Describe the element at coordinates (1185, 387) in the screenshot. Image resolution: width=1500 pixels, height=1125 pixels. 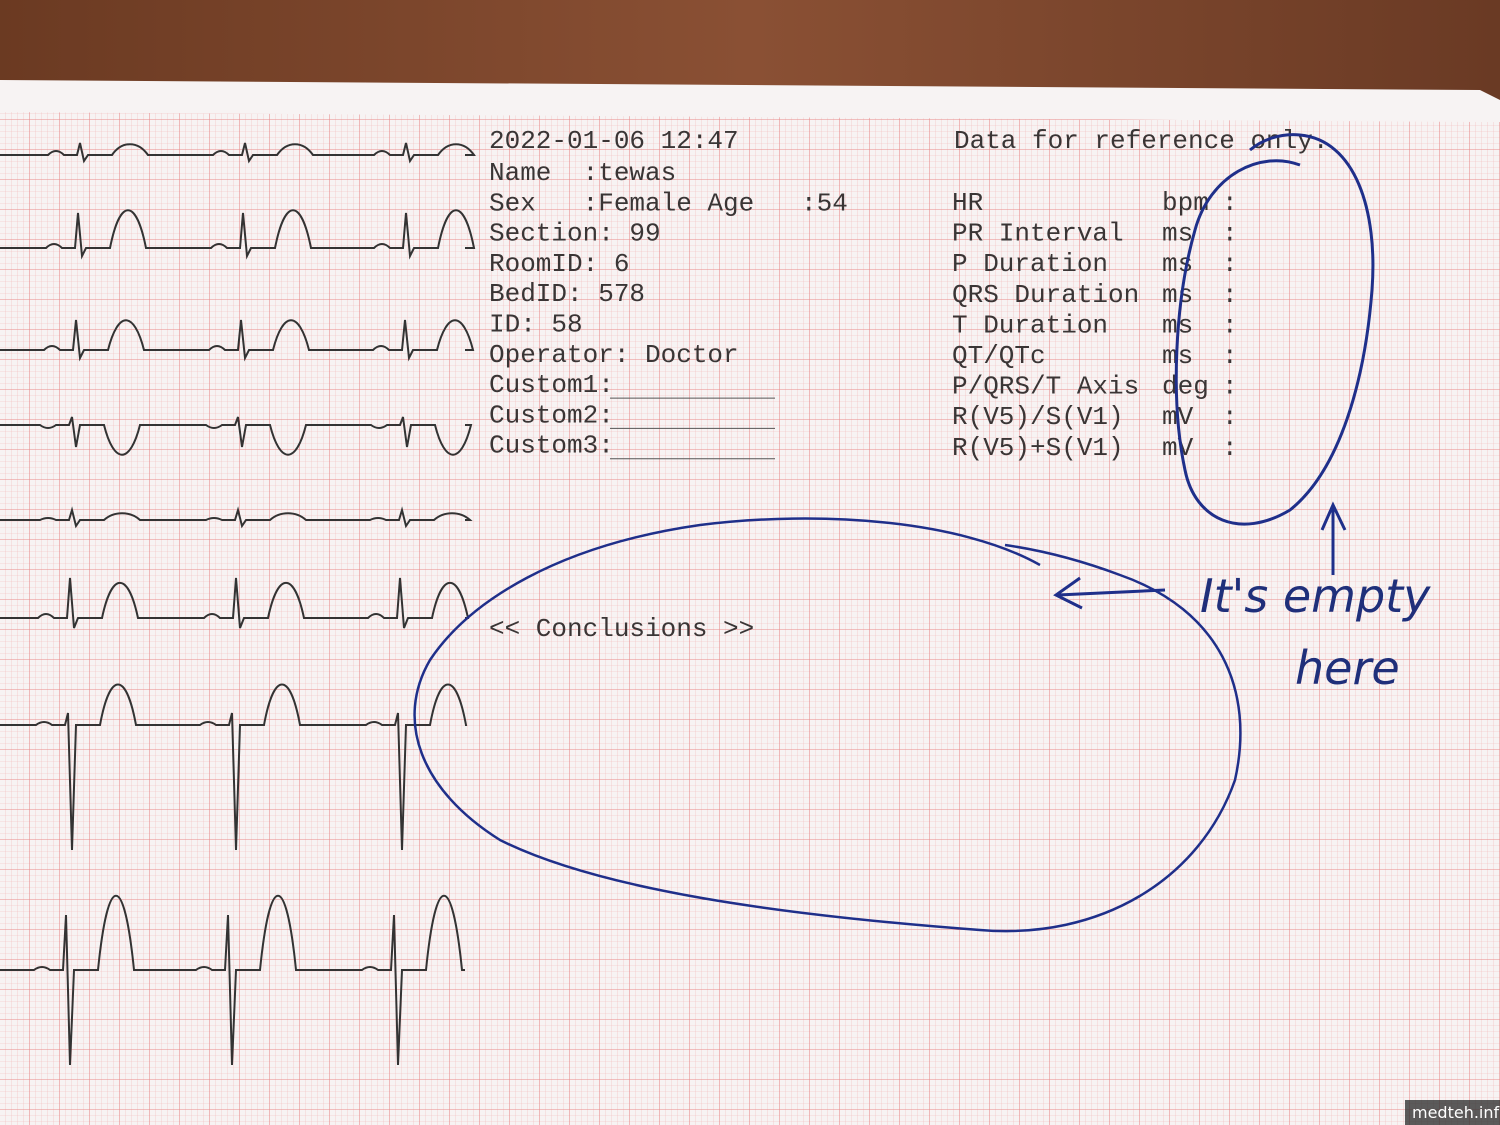
I see `measure-unit: deg` at that location.